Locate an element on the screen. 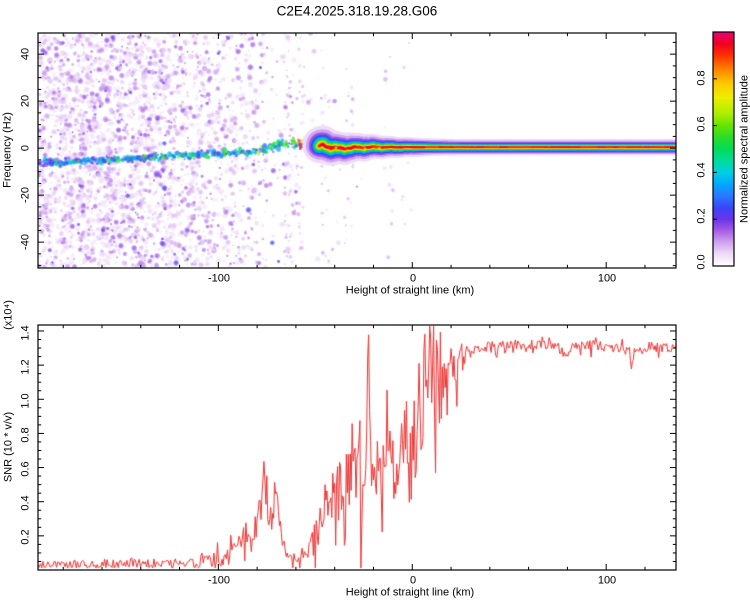  snr-y-axis-label: SNR (10 * v/v) is located at coordinates (8, 447).